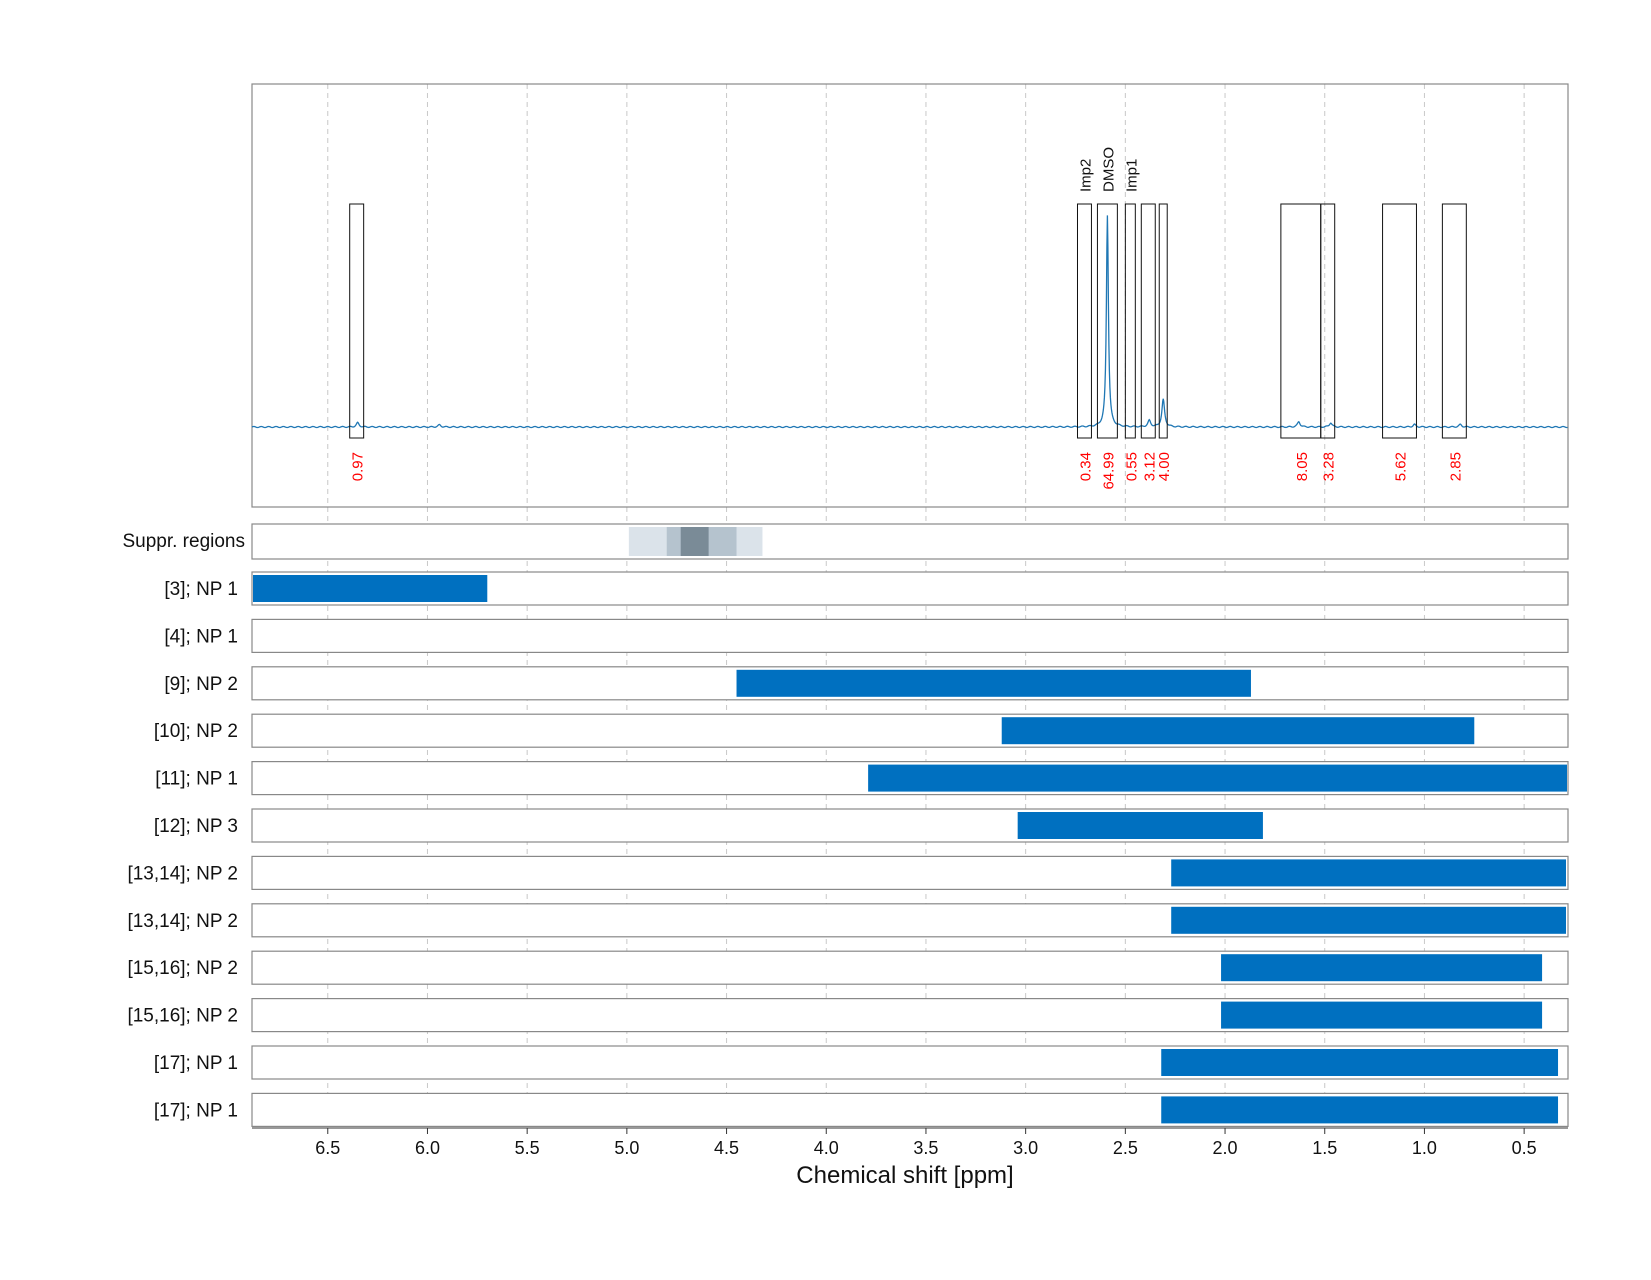 This screenshot has height=1280, width=1651. Describe the element at coordinates (1025, 1148) in the screenshot. I see `x-tick-label: 3.0` at that location.